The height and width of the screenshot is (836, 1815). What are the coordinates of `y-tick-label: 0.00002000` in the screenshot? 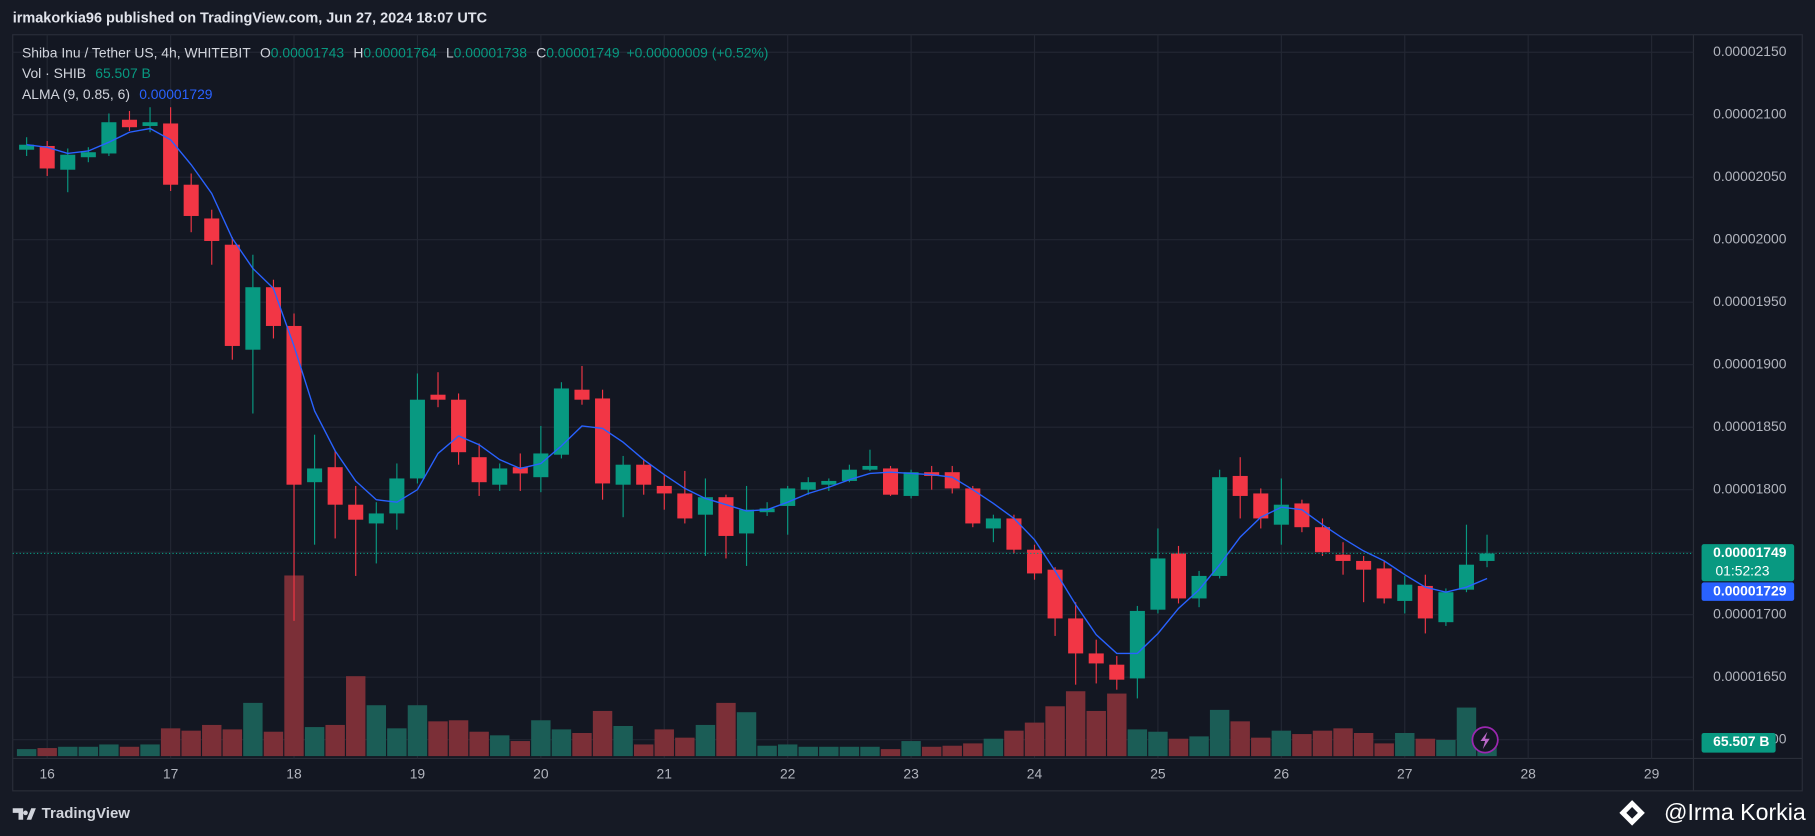 It's located at (1750, 238).